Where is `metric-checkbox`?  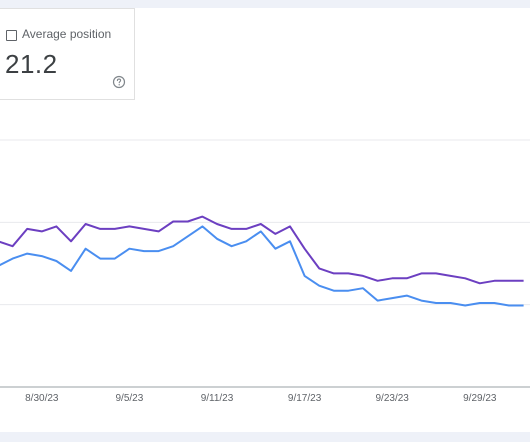
metric-checkbox is located at coordinates (11, 35).